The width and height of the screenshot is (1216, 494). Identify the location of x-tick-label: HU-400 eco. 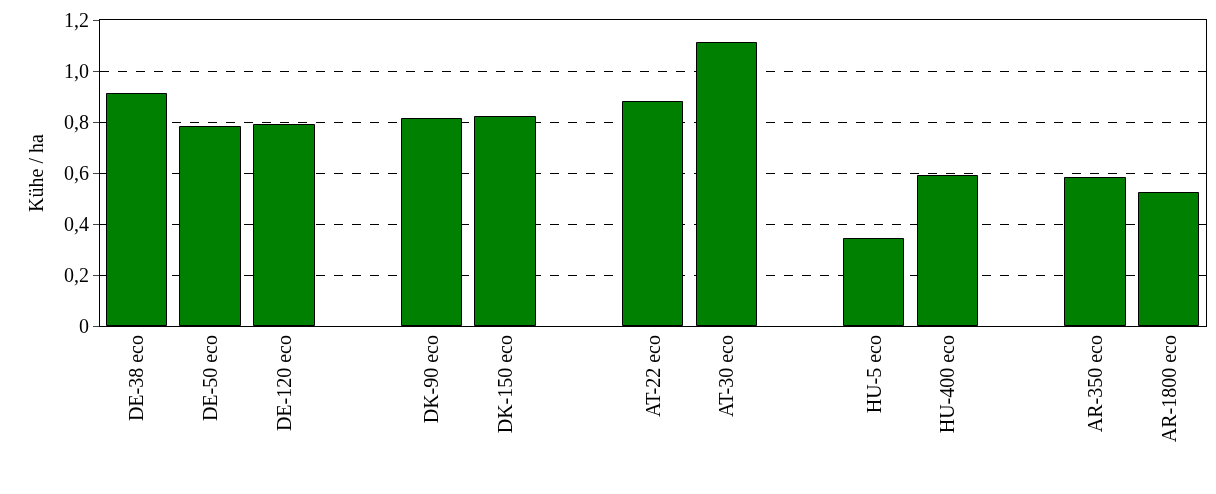
(947, 384).